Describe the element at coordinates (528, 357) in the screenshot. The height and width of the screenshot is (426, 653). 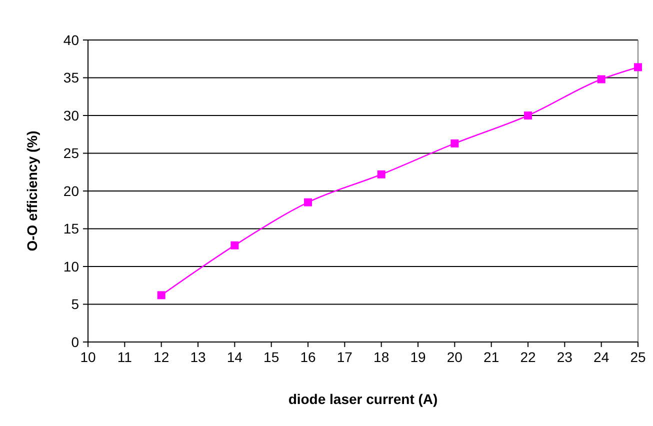
I see `x-tick-label: 22` at that location.